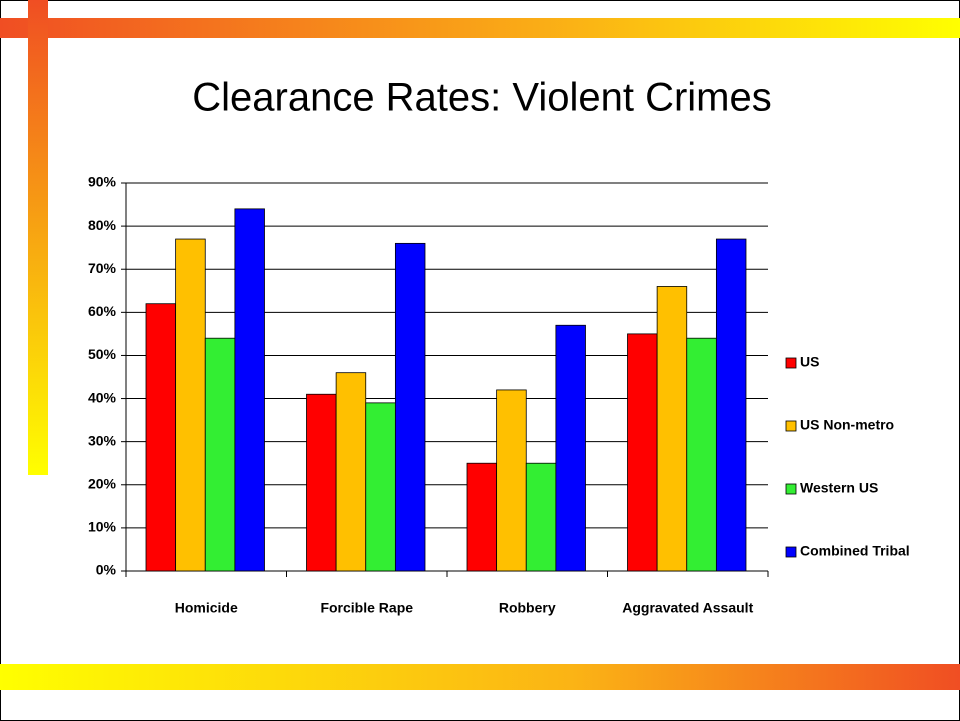 This screenshot has width=960, height=721. Describe the element at coordinates (480, 28) in the screenshot. I see `top-band` at that location.